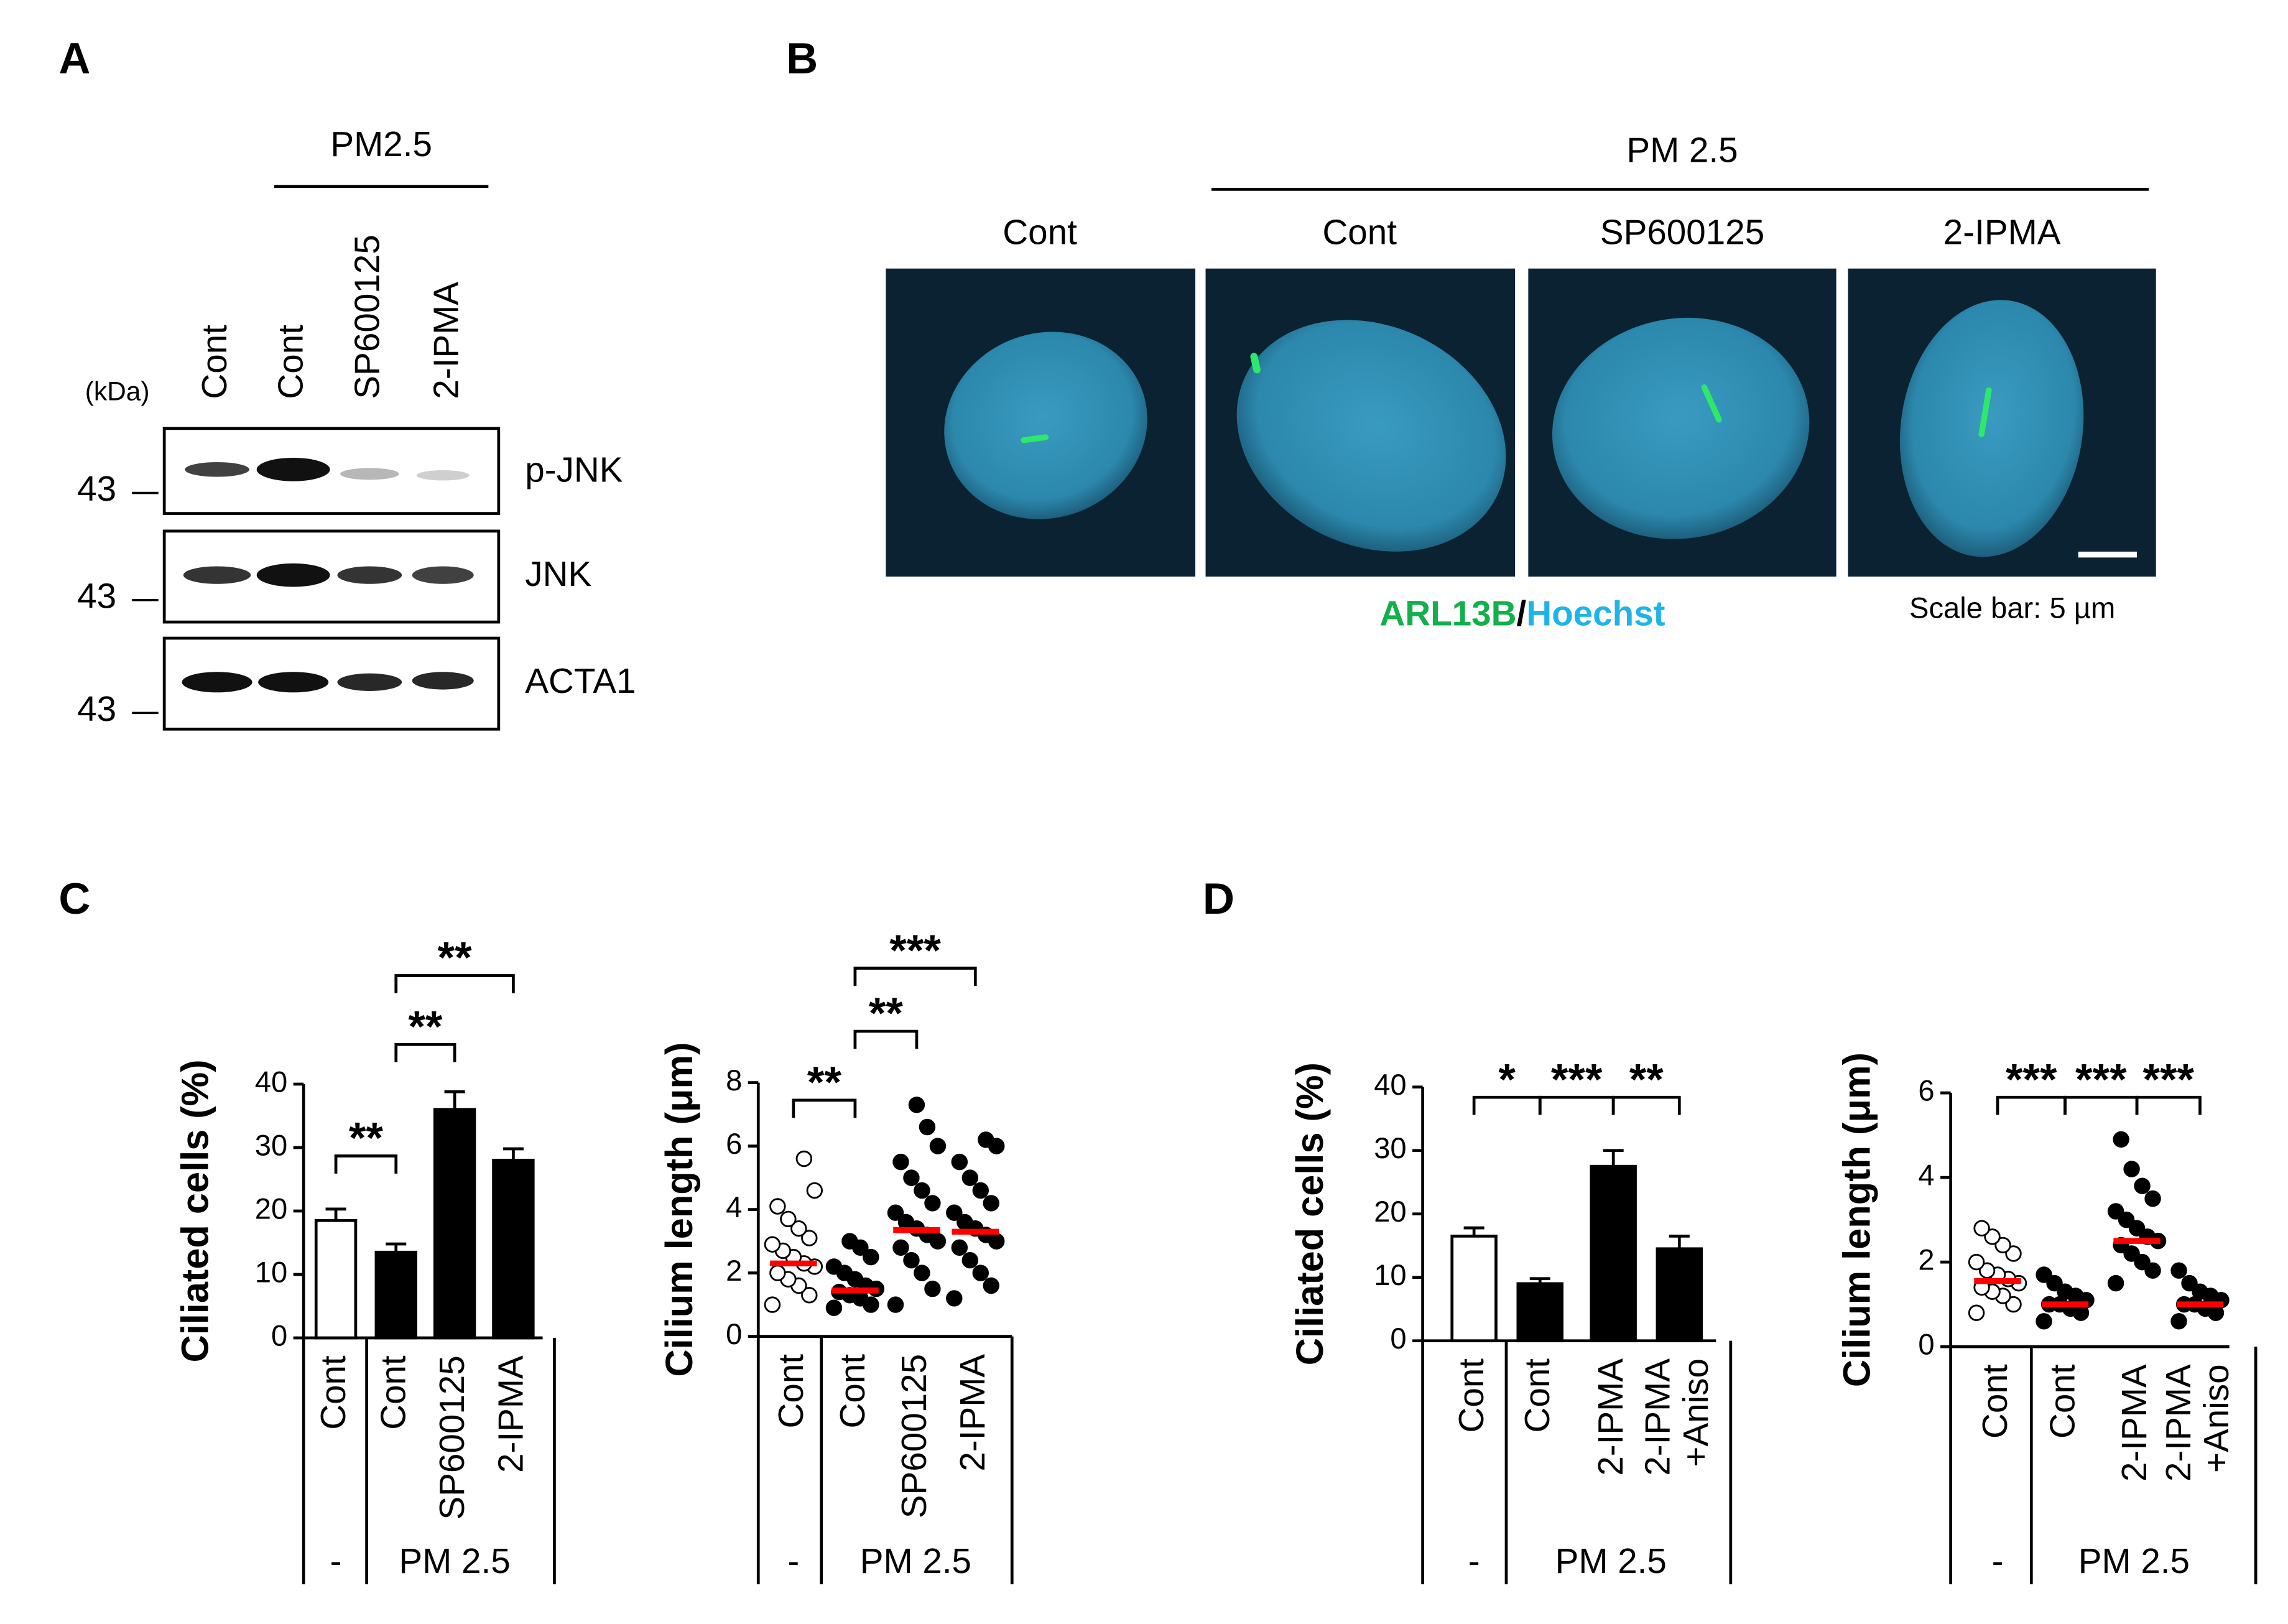 The width and height of the screenshot is (2288, 1624). Describe the element at coordinates (1985, 412) in the screenshot. I see `cilium` at that location.